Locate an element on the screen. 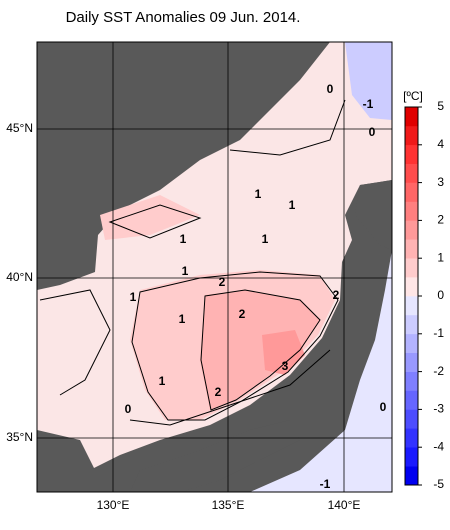 This screenshot has height=530, width=450. lon-label: 140°E is located at coordinates (344, 505).